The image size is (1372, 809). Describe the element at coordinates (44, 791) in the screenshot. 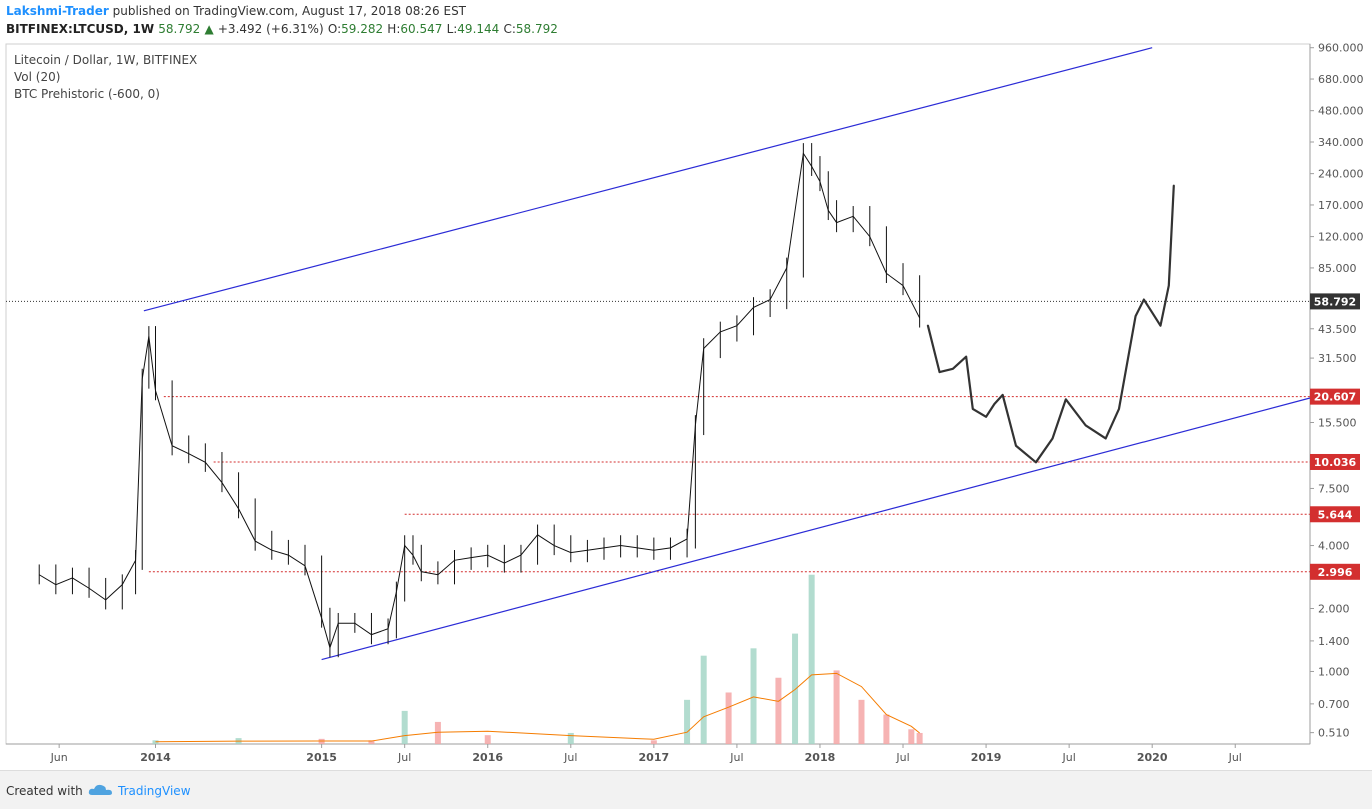

I see `created-with-text: Created with` at that location.